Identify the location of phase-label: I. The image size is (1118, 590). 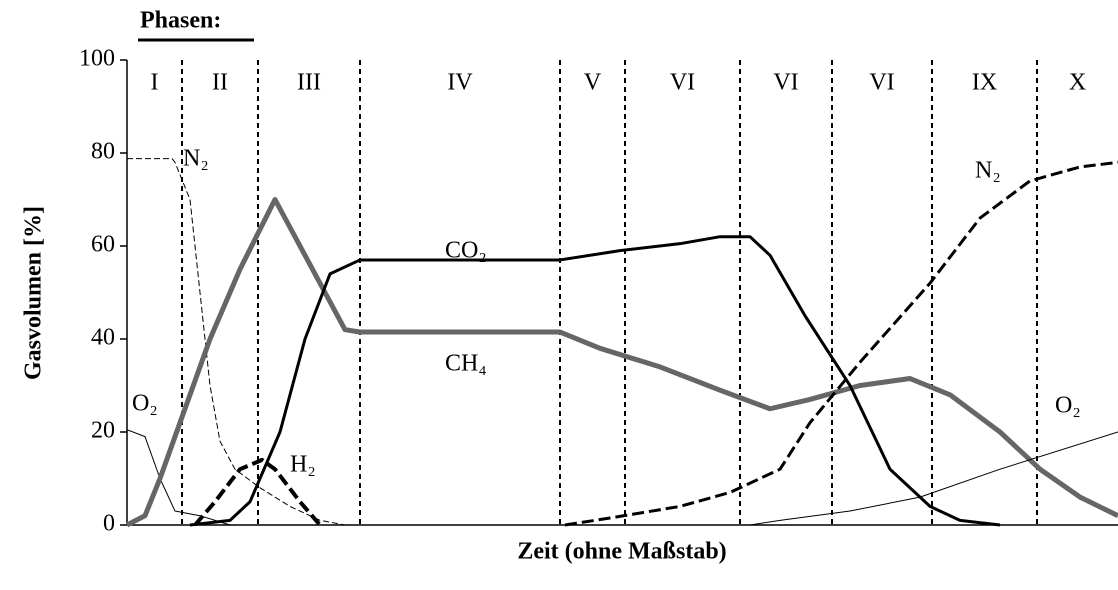
(155, 83).